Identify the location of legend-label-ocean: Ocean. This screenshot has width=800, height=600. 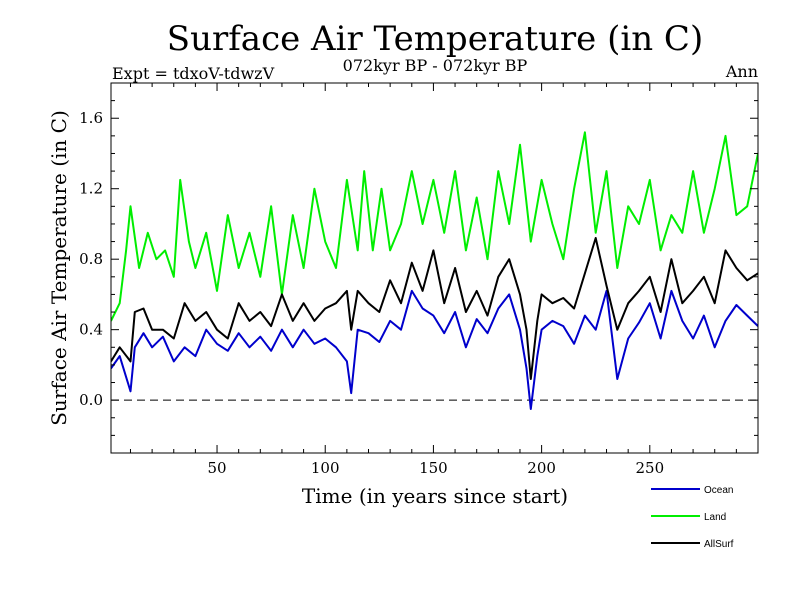
(718, 490).